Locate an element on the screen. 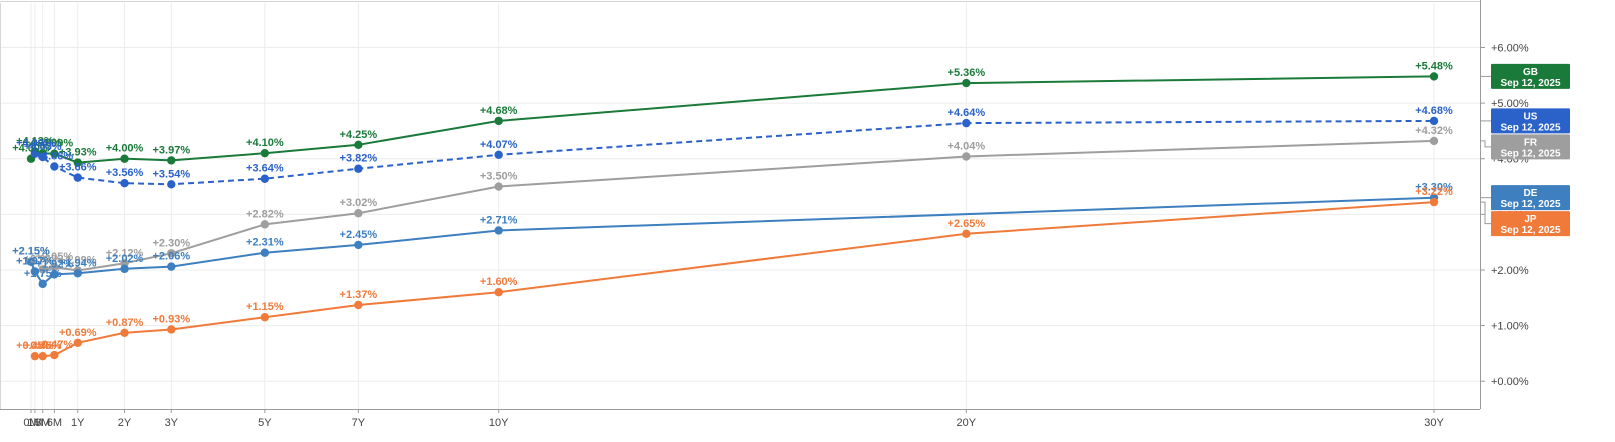 The height and width of the screenshot is (442, 1615). series-tag-date-us: Sep 12, 2025 is located at coordinates (1530, 127).